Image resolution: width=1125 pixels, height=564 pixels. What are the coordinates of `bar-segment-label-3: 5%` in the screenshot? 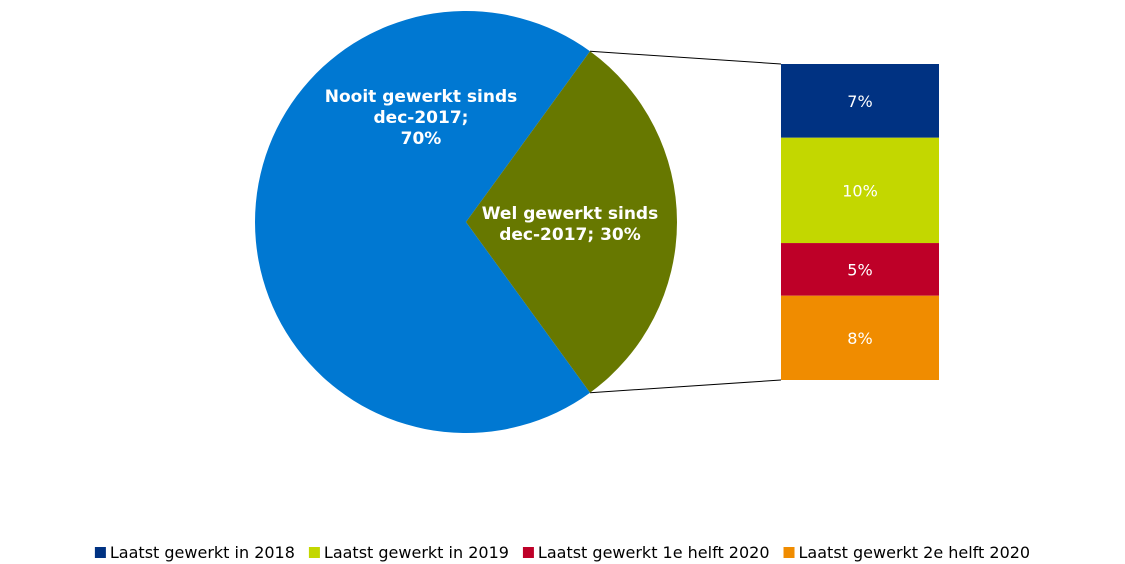 It's located at (859, 269).